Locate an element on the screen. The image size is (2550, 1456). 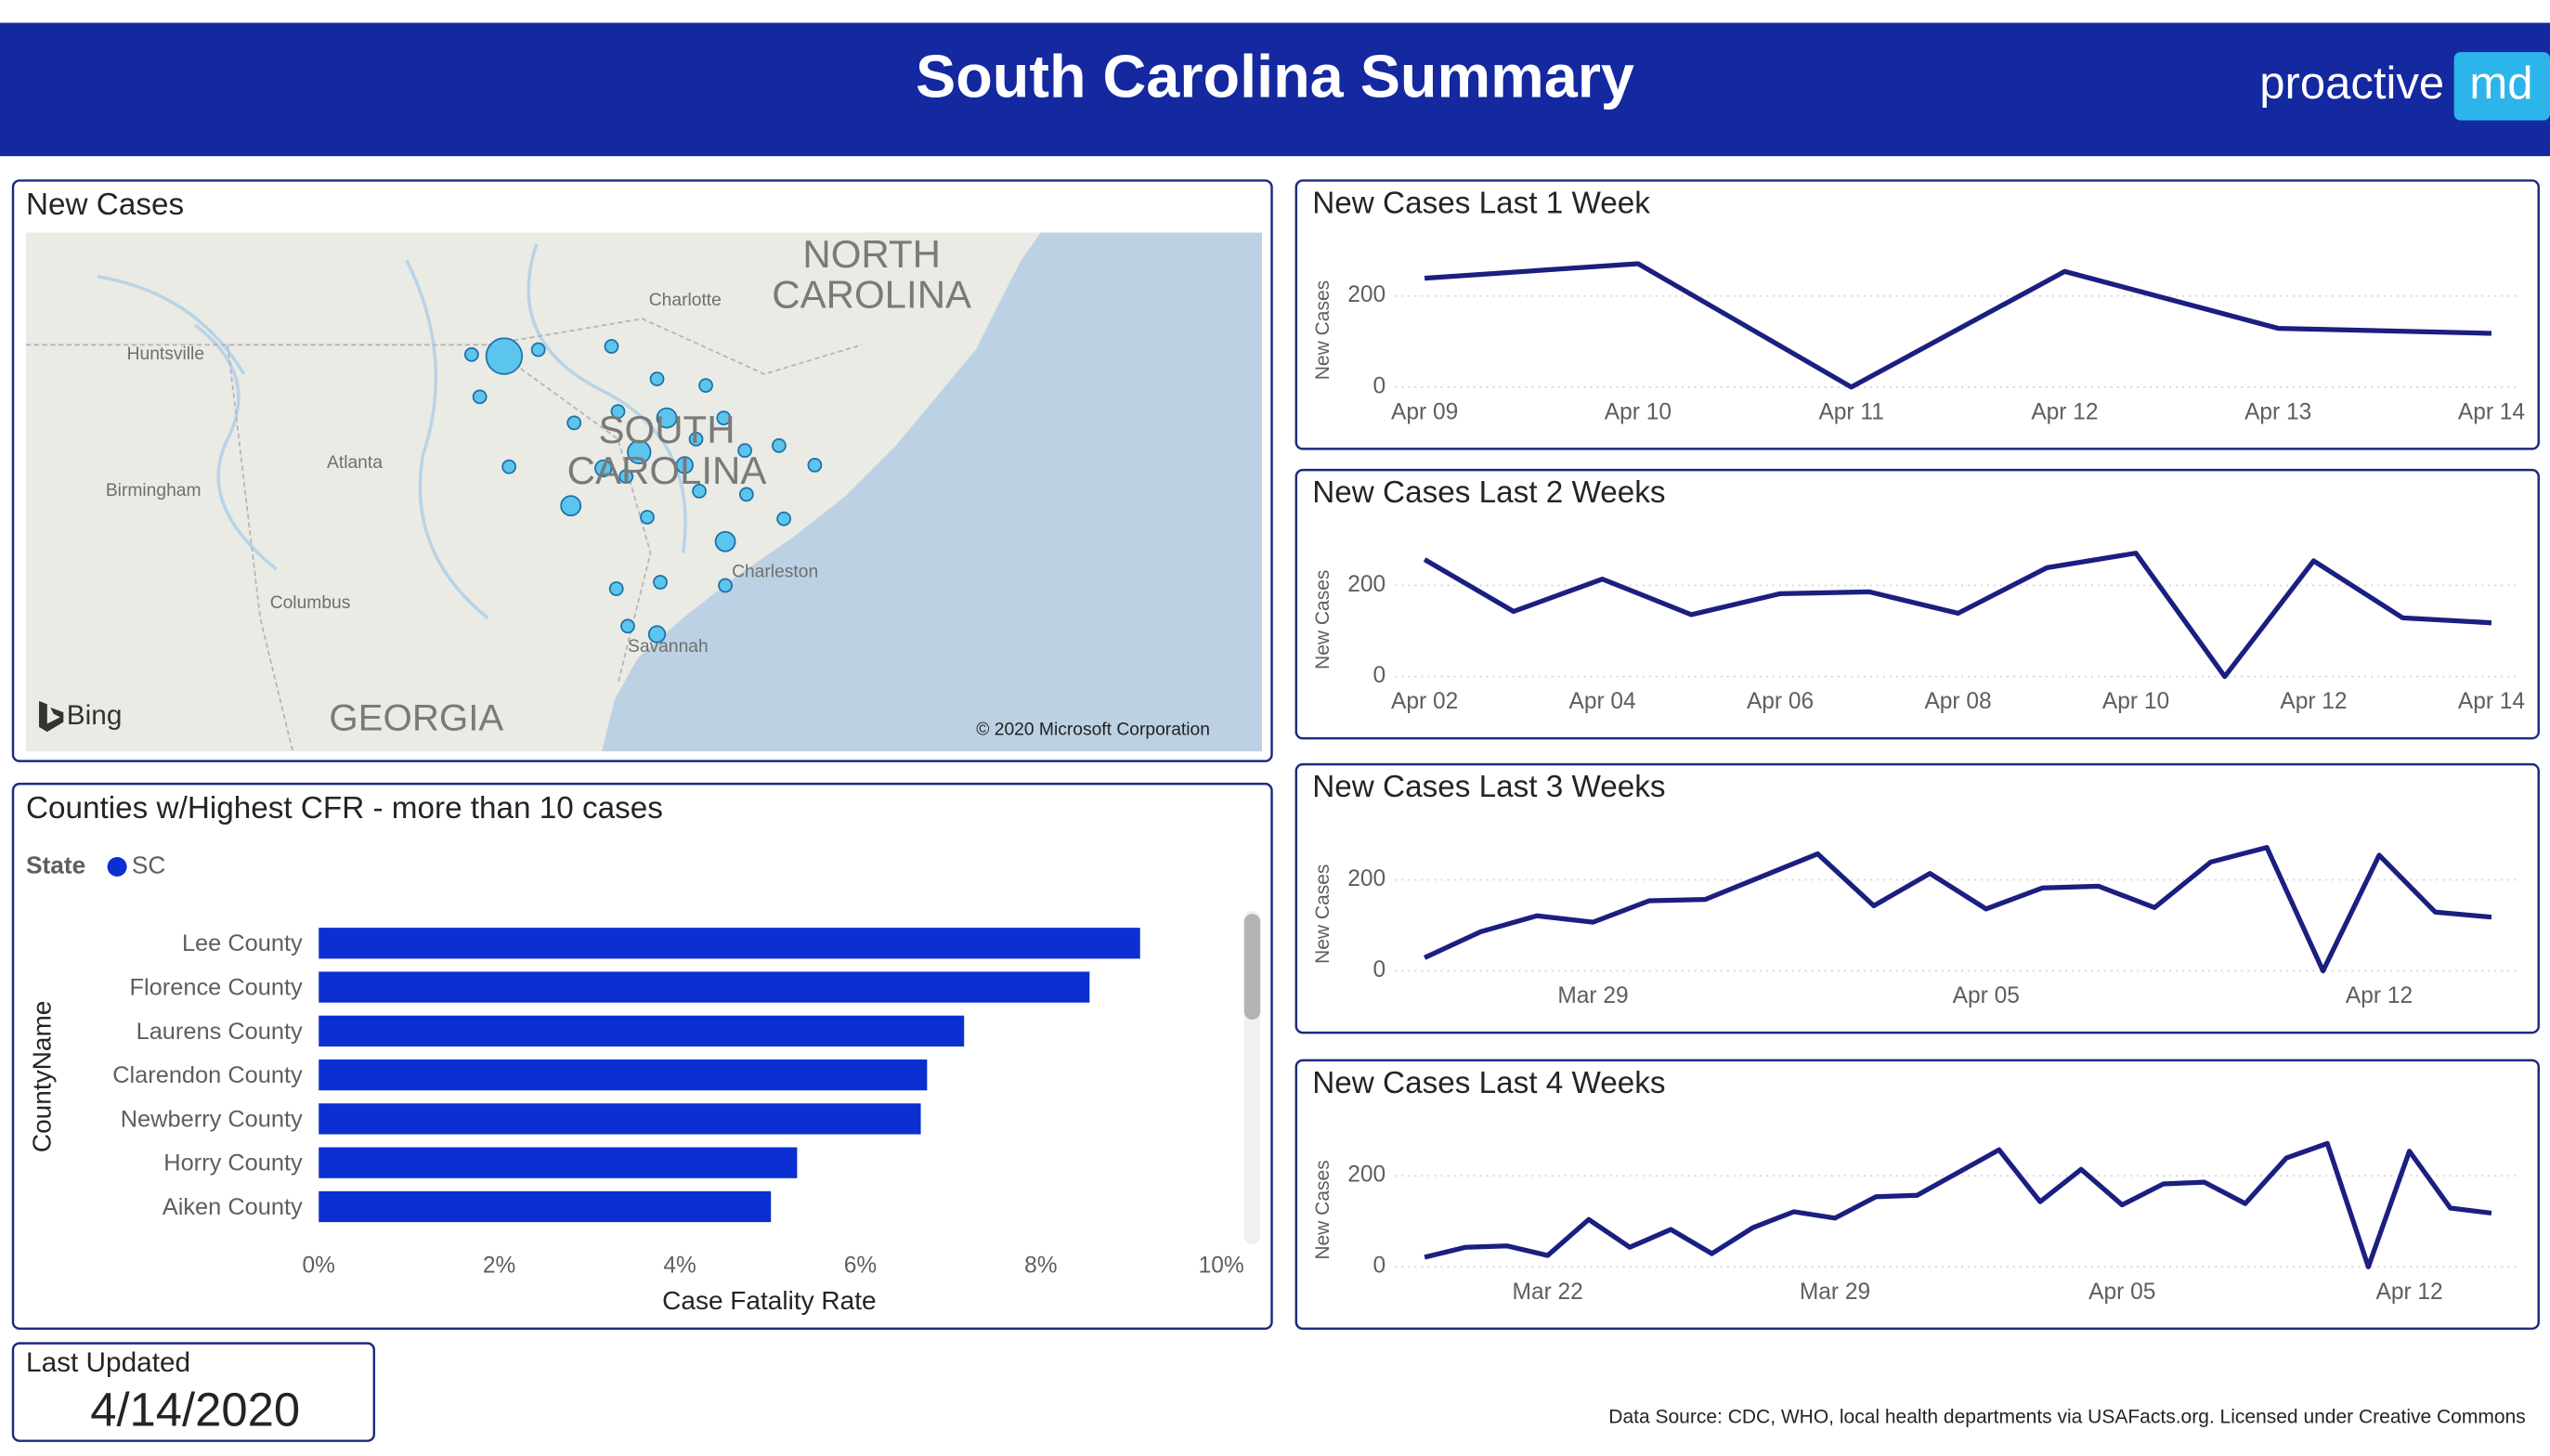
x-tick-label: 8% is located at coordinates (1040, 1266).